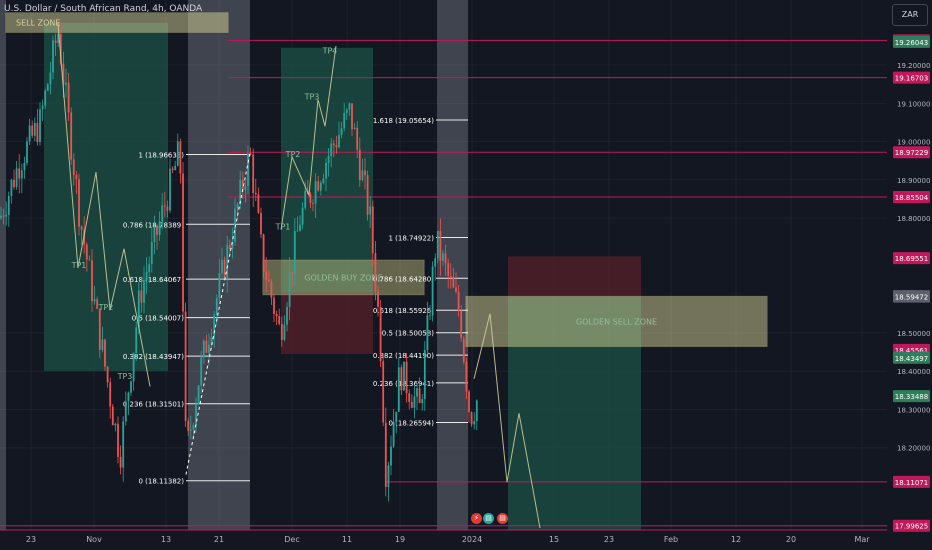 Image resolution: width=932 pixels, height=550 pixels. I want to click on currency-button: ZAR, so click(910, 15).